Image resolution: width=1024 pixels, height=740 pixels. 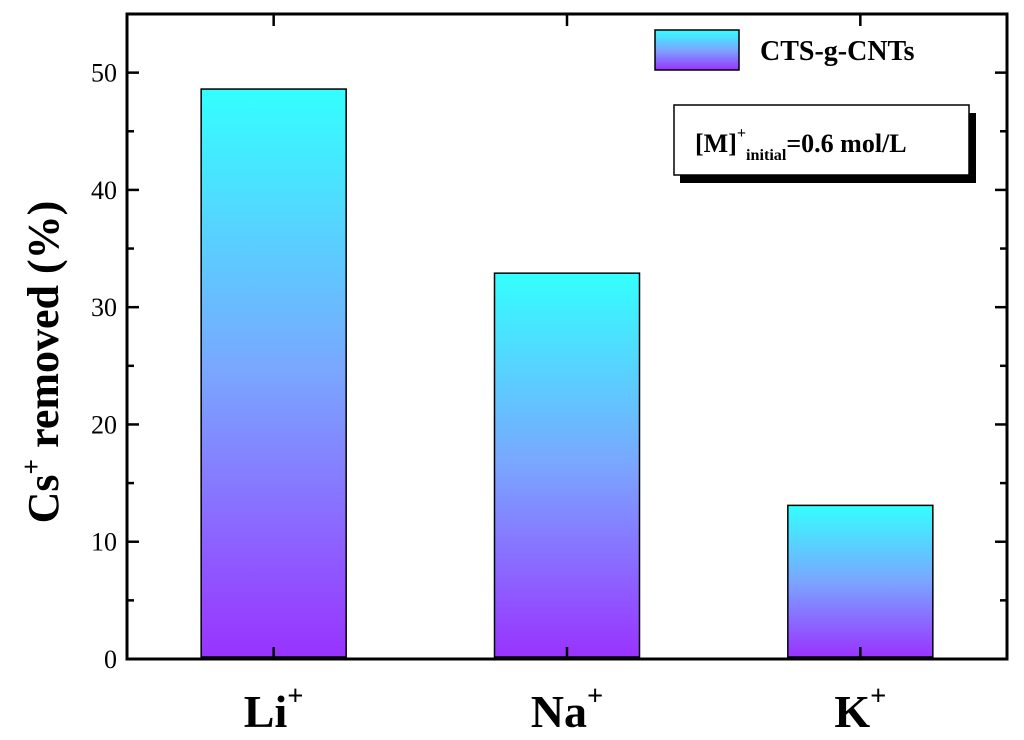 I want to click on y-tick-label: 10, so click(x=104, y=542).